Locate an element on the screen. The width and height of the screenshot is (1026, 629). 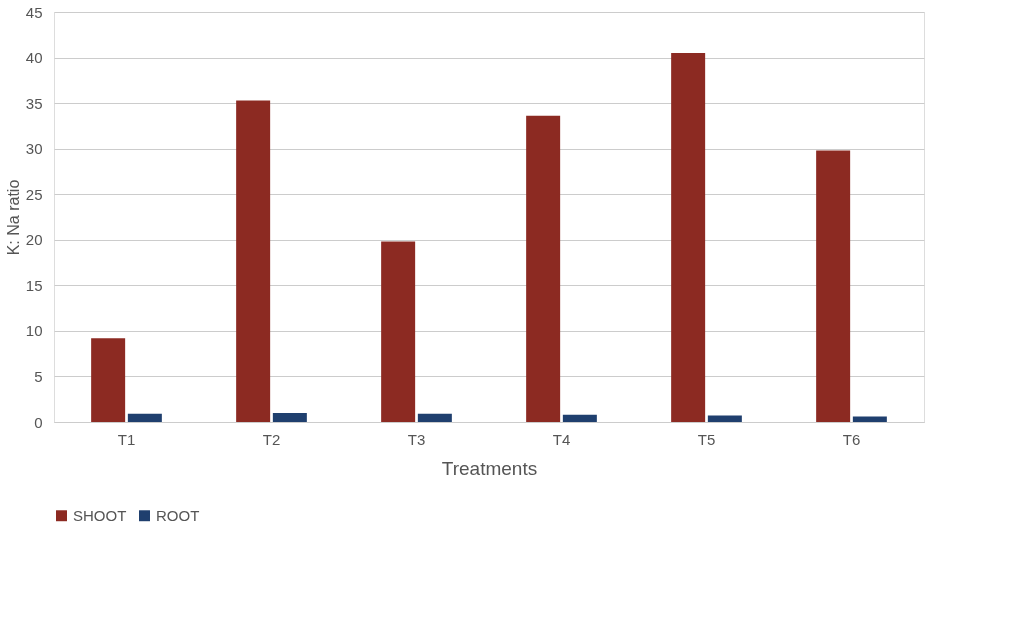
x-tick-label: T6 is located at coordinates (851, 439).